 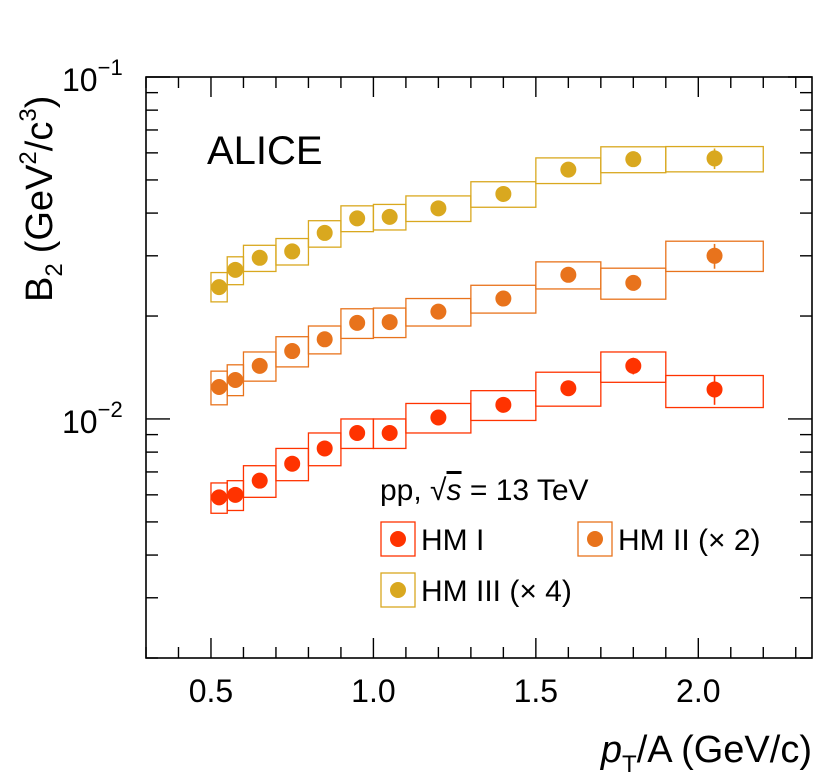 I want to click on legend: HM I HM II (× 2) HM III (× 4), so click(x=570, y=564).